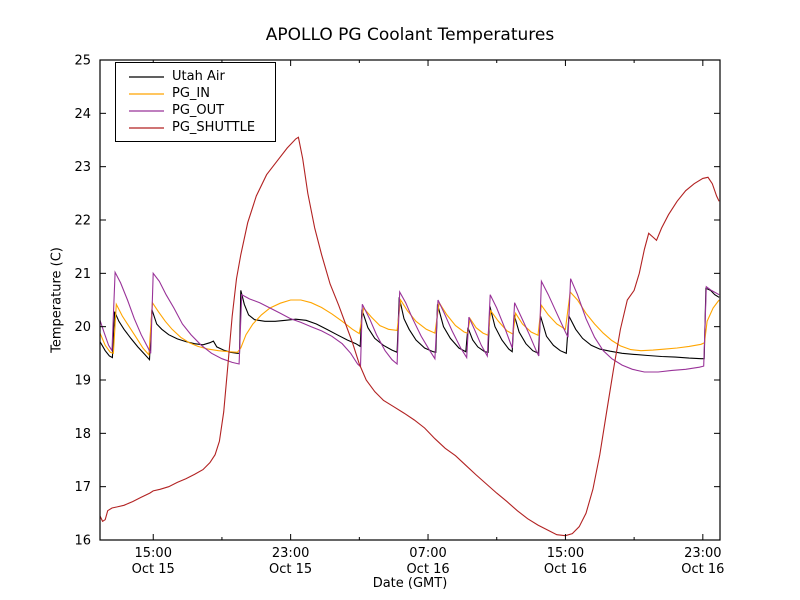 This screenshot has height=600, width=800. I want to click on y-tick-label: 19, so click(82, 381).